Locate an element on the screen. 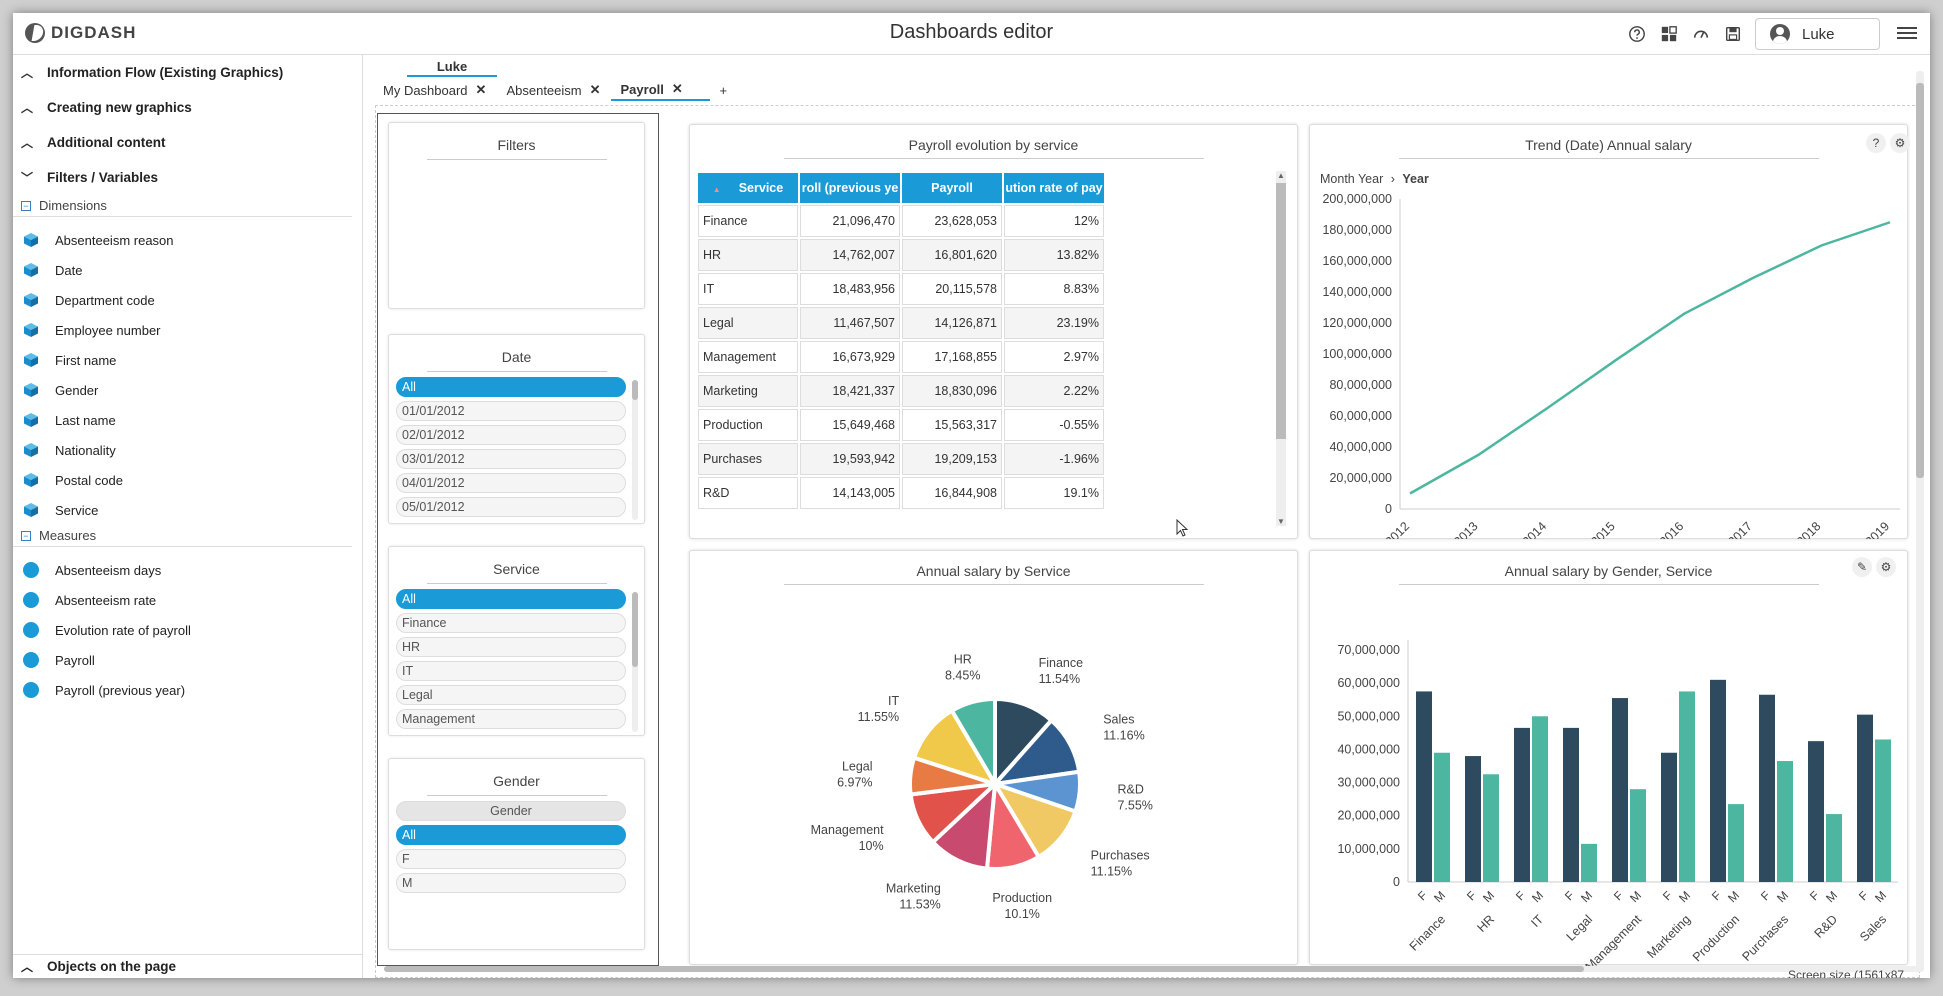 Image resolution: width=1943 pixels, height=996 pixels. bar-r-d-m is located at coordinates (1834, 848).